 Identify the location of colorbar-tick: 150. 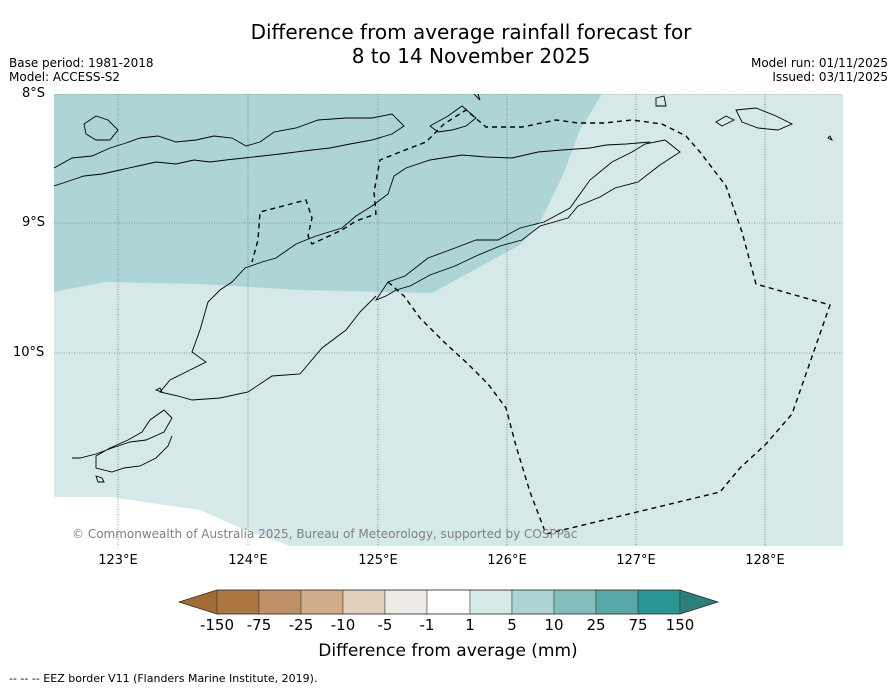
(680, 625).